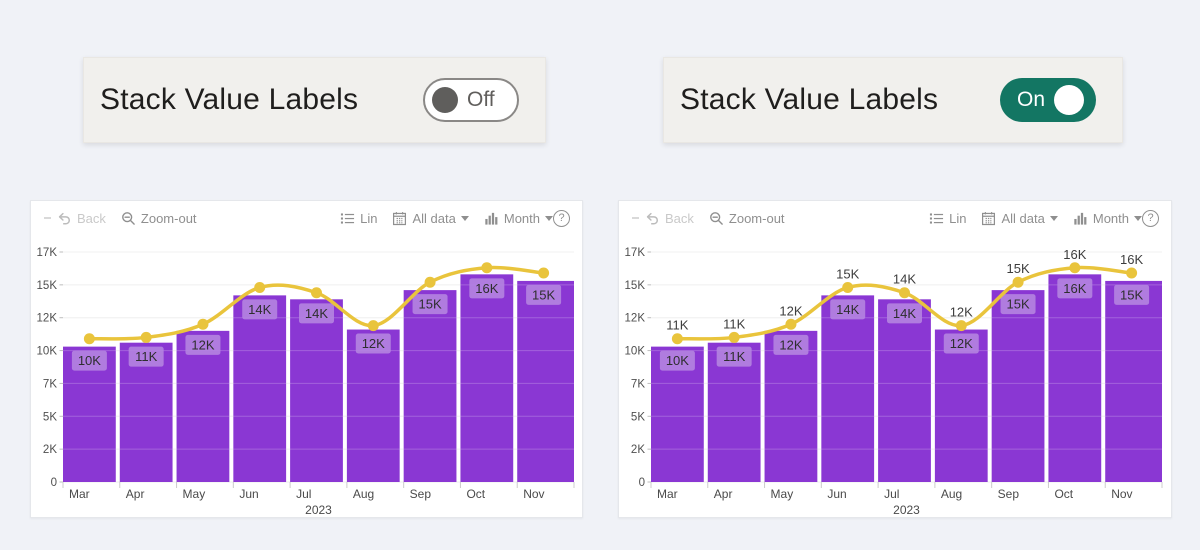 This screenshot has height=550, width=1200. I want to click on svg-text: 0, so click(54, 483).